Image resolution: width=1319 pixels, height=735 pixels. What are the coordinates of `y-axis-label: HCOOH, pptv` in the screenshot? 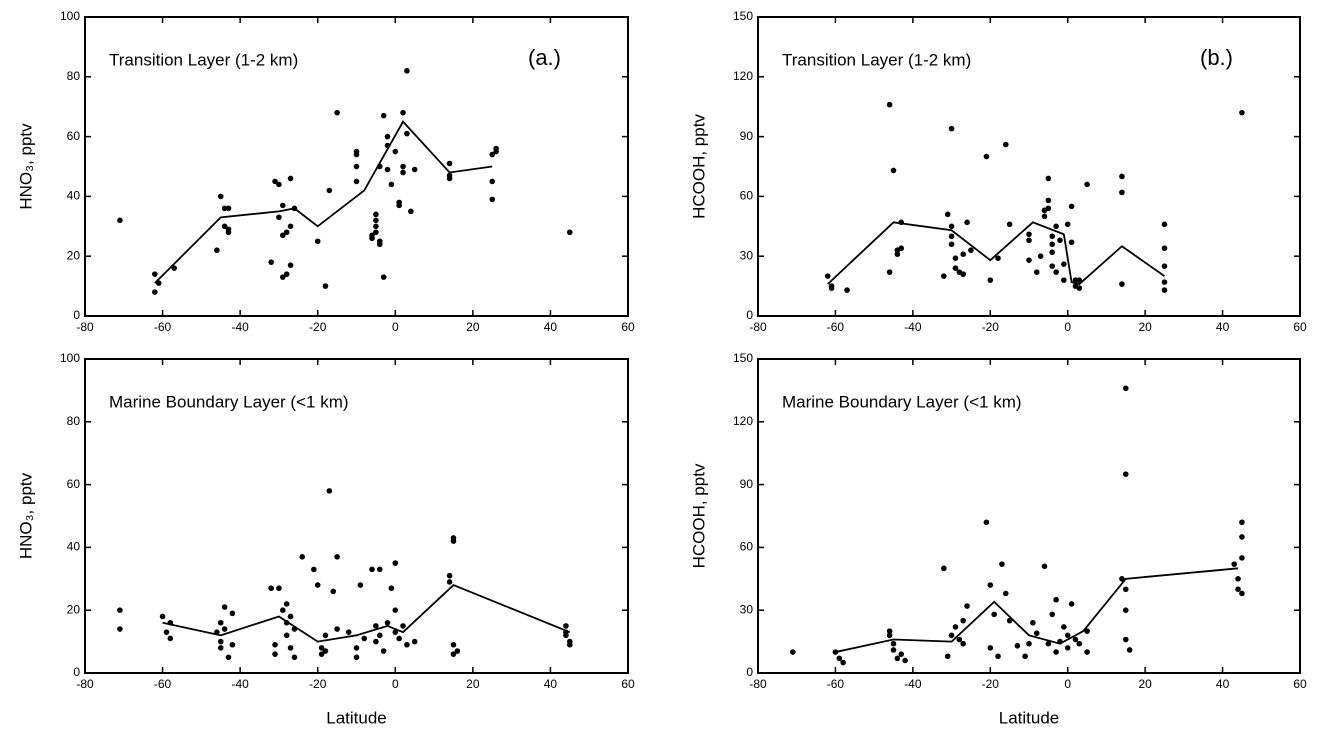 It's located at (698, 166).